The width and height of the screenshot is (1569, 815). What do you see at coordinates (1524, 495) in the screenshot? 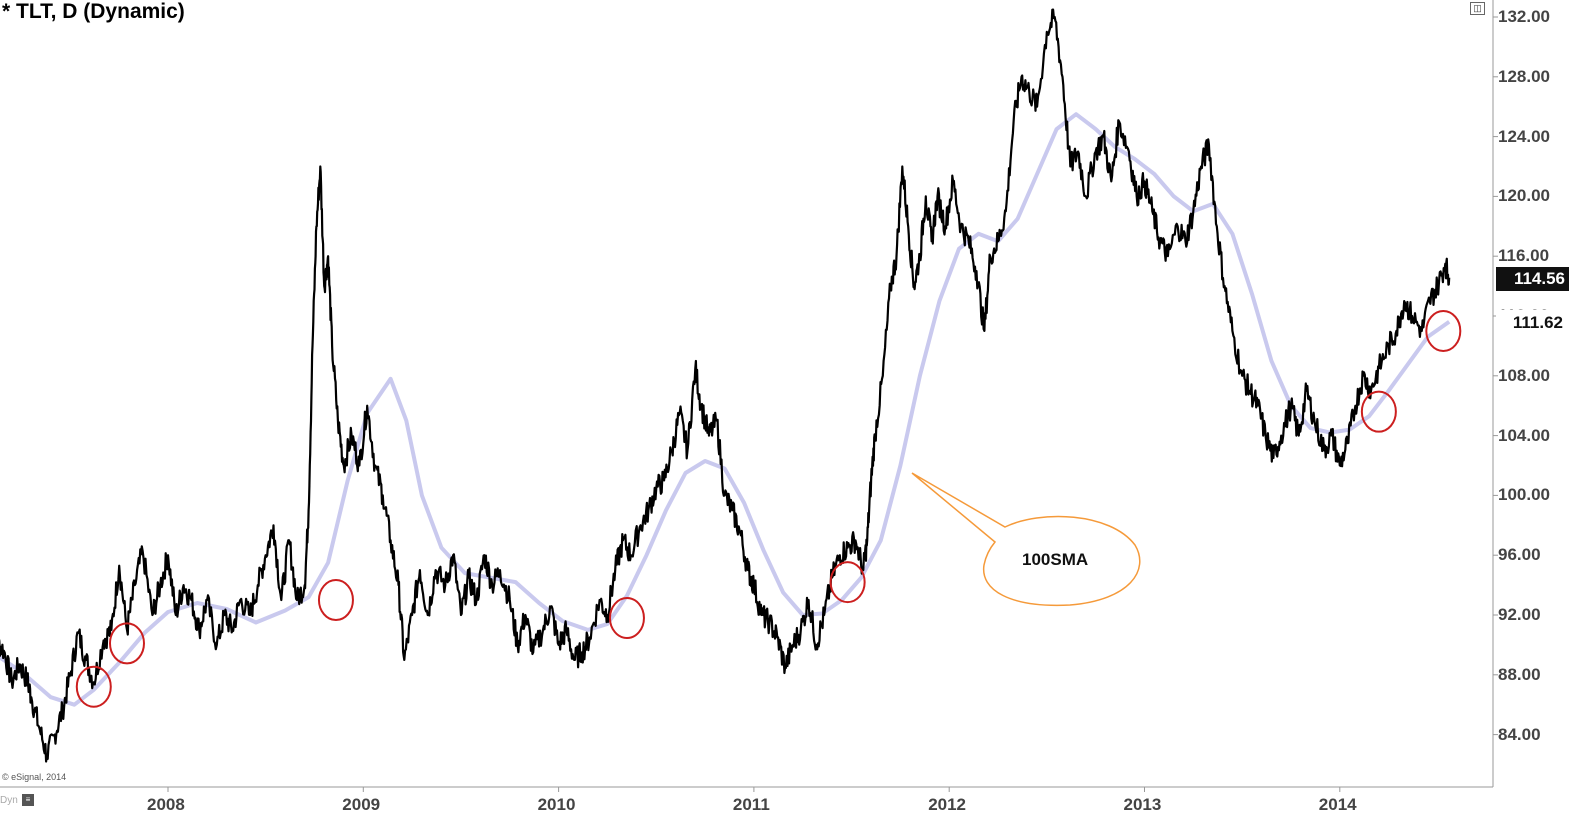
I see `y-tick-label: 100.00` at bounding box center [1524, 495].